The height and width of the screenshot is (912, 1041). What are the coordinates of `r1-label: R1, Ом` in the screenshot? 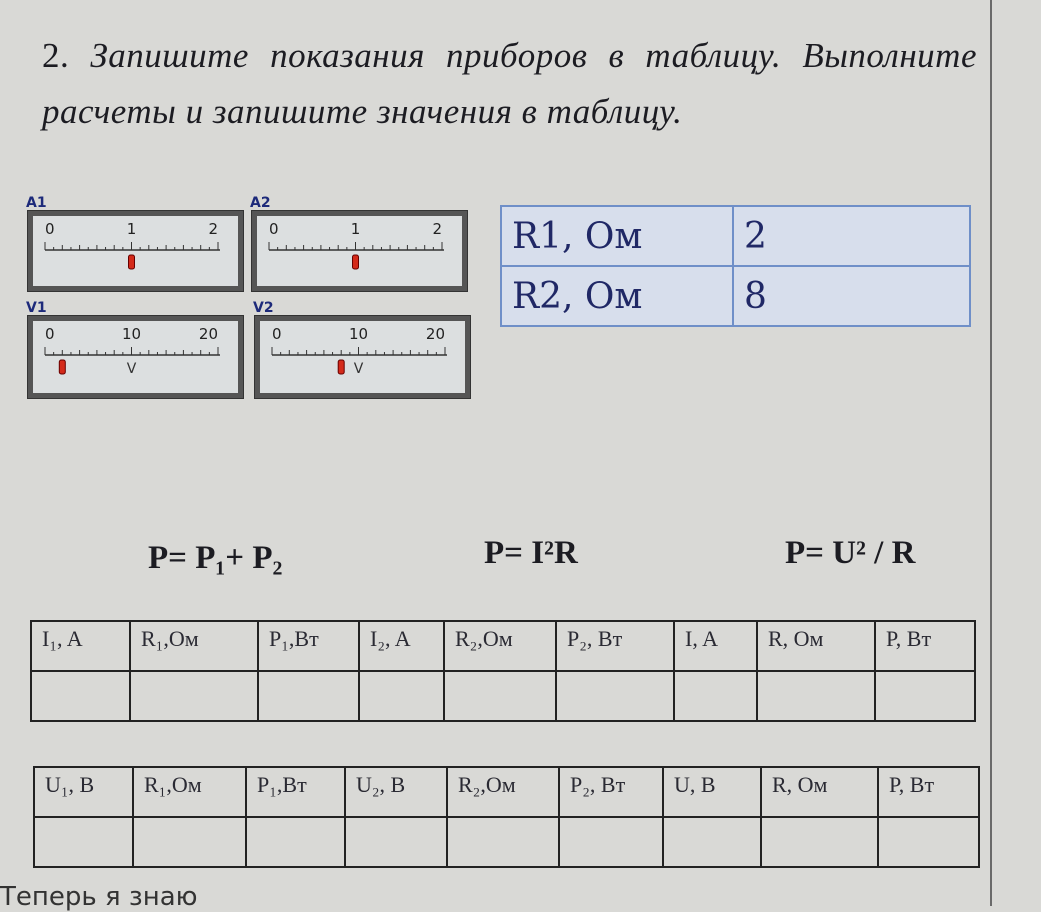 It's located at (617, 236).